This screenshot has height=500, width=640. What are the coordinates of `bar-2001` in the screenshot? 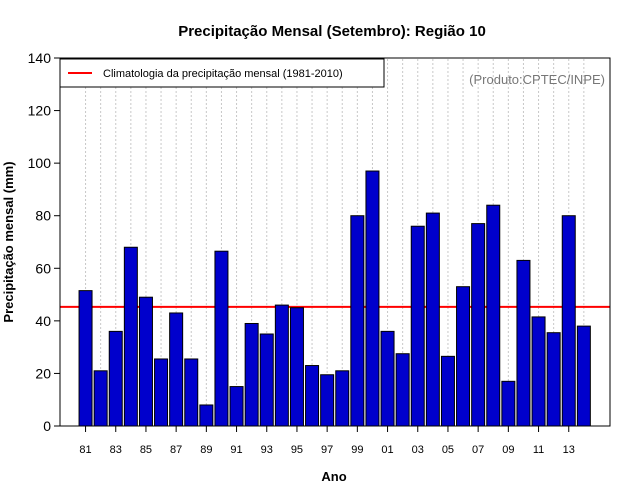 It's located at (387, 378).